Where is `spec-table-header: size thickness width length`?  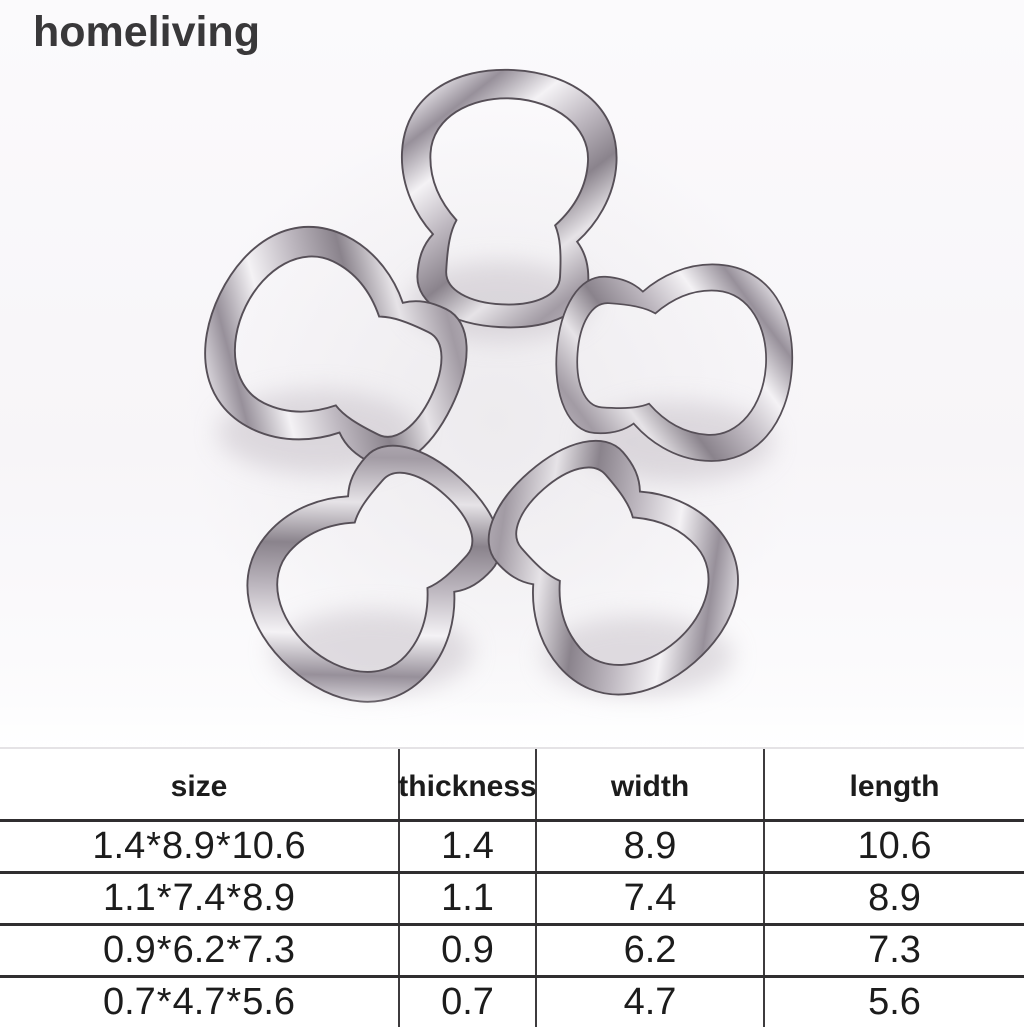 spec-table-header: size thickness width length is located at coordinates (512, 784).